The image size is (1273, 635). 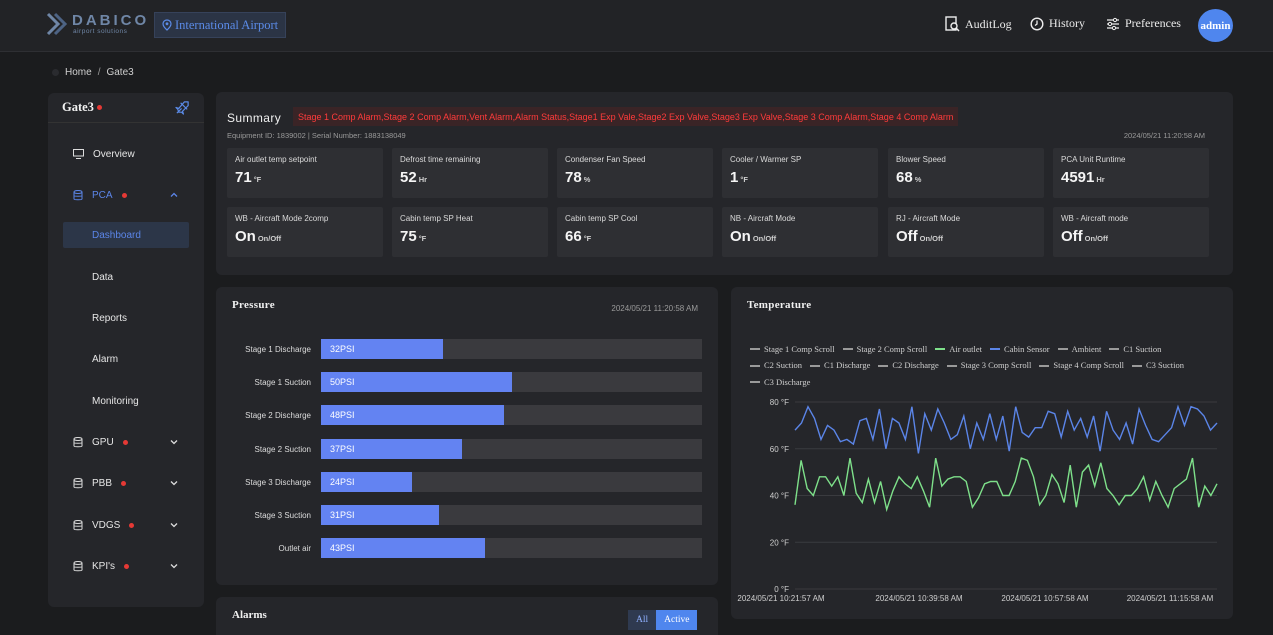 What do you see at coordinates (423, 179) in the screenshot?
I see `metric-unit: Hr` at bounding box center [423, 179].